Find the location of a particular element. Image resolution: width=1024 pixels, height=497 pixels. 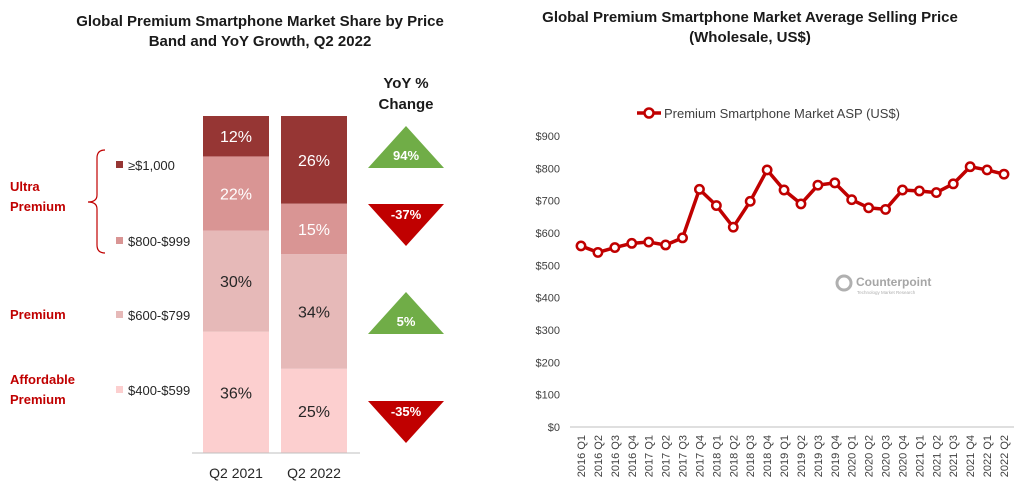

bar-data-label: 30% is located at coordinates (236, 282).